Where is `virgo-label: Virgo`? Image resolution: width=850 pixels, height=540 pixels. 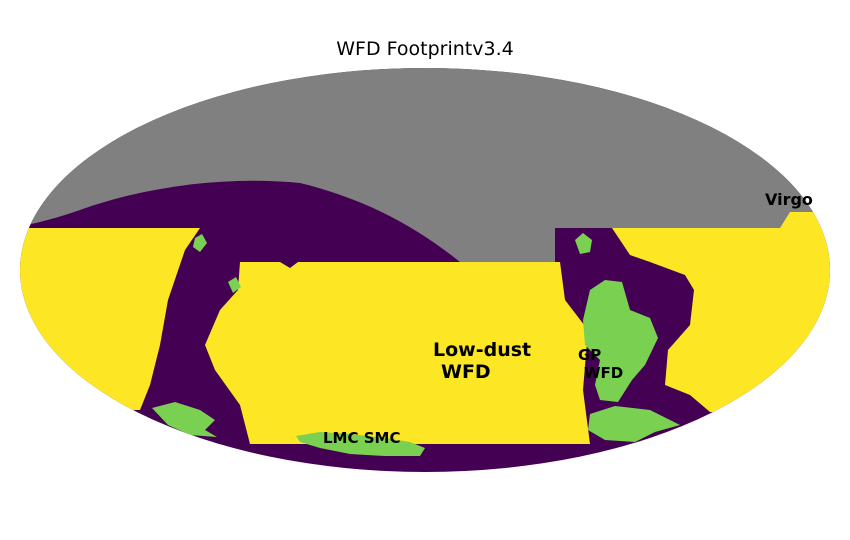
virgo-label: Virgo is located at coordinates (789, 199).